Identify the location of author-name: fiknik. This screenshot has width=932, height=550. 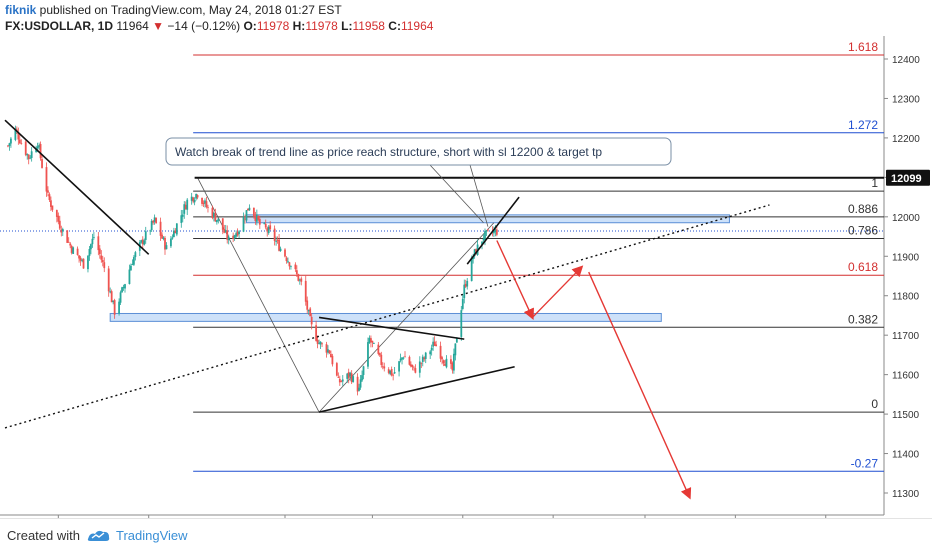
(21, 10).